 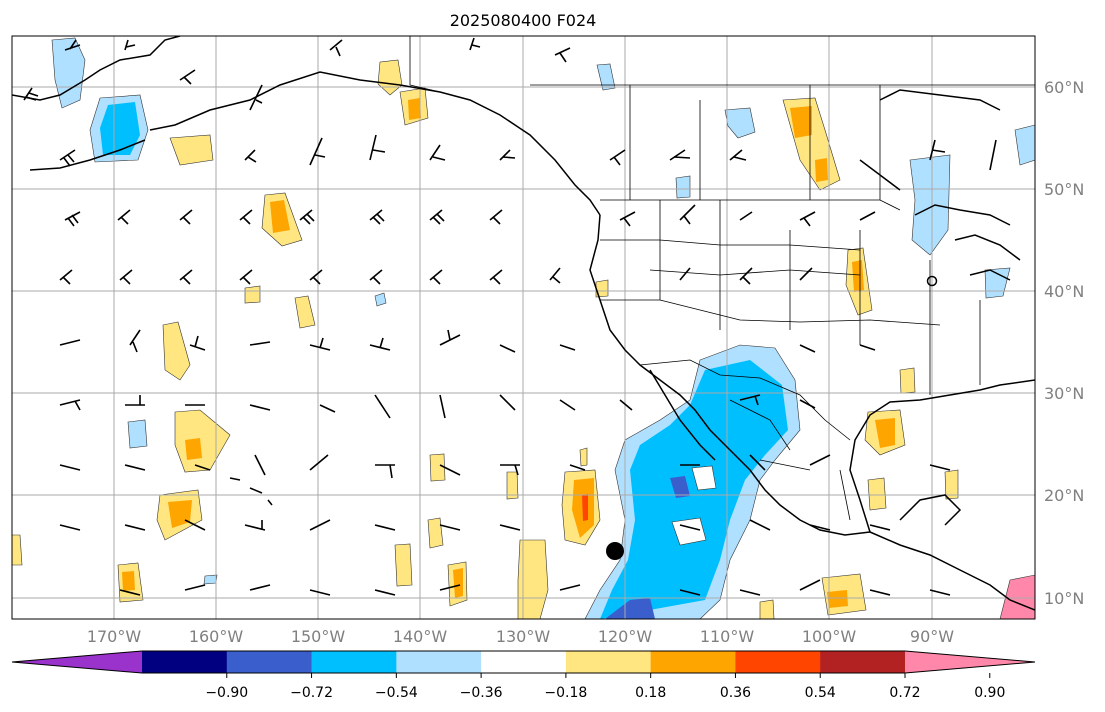 I want to click on coast-central-america, so click(x=952, y=571).